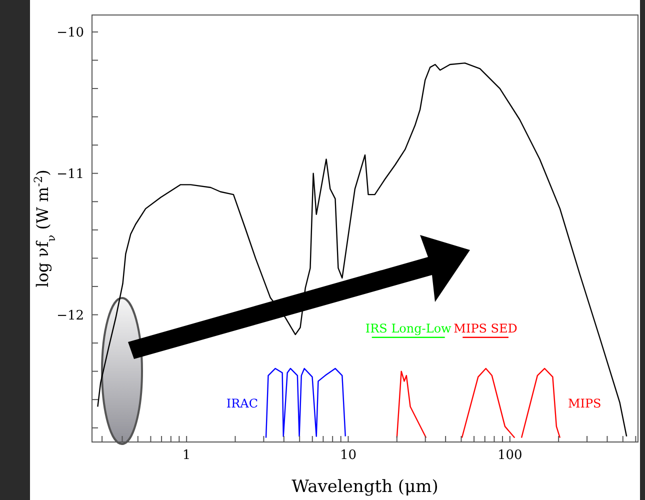  What do you see at coordinates (585, 403) in the screenshot?
I see `series-label: MIPS` at bounding box center [585, 403].